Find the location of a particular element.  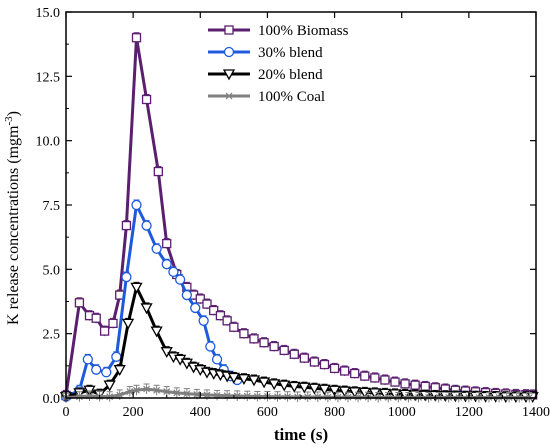

legend-label: 100% Coal is located at coordinates (291, 97).